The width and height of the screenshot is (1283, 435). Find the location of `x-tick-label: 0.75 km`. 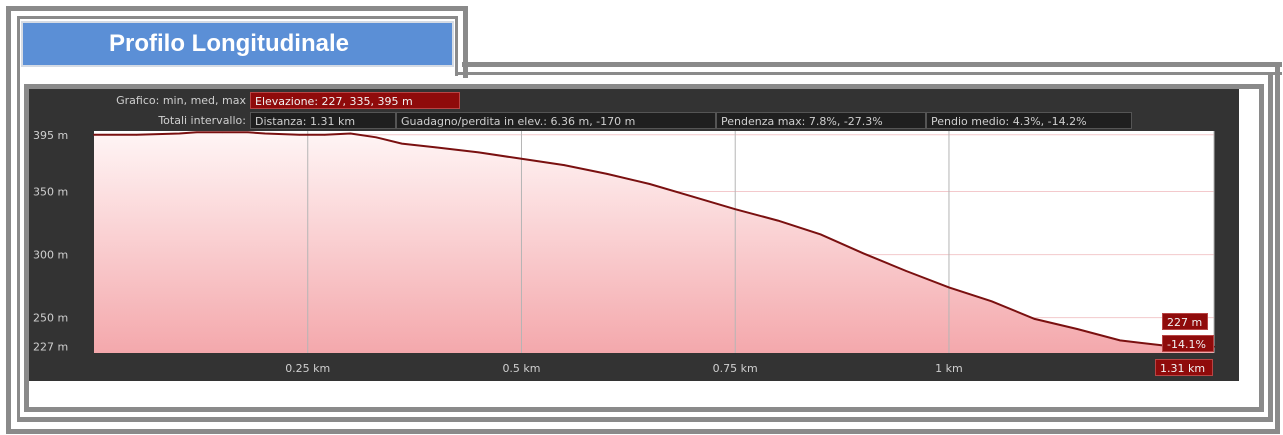

x-tick-label: 0.75 km is located at coordinates (735, 368).